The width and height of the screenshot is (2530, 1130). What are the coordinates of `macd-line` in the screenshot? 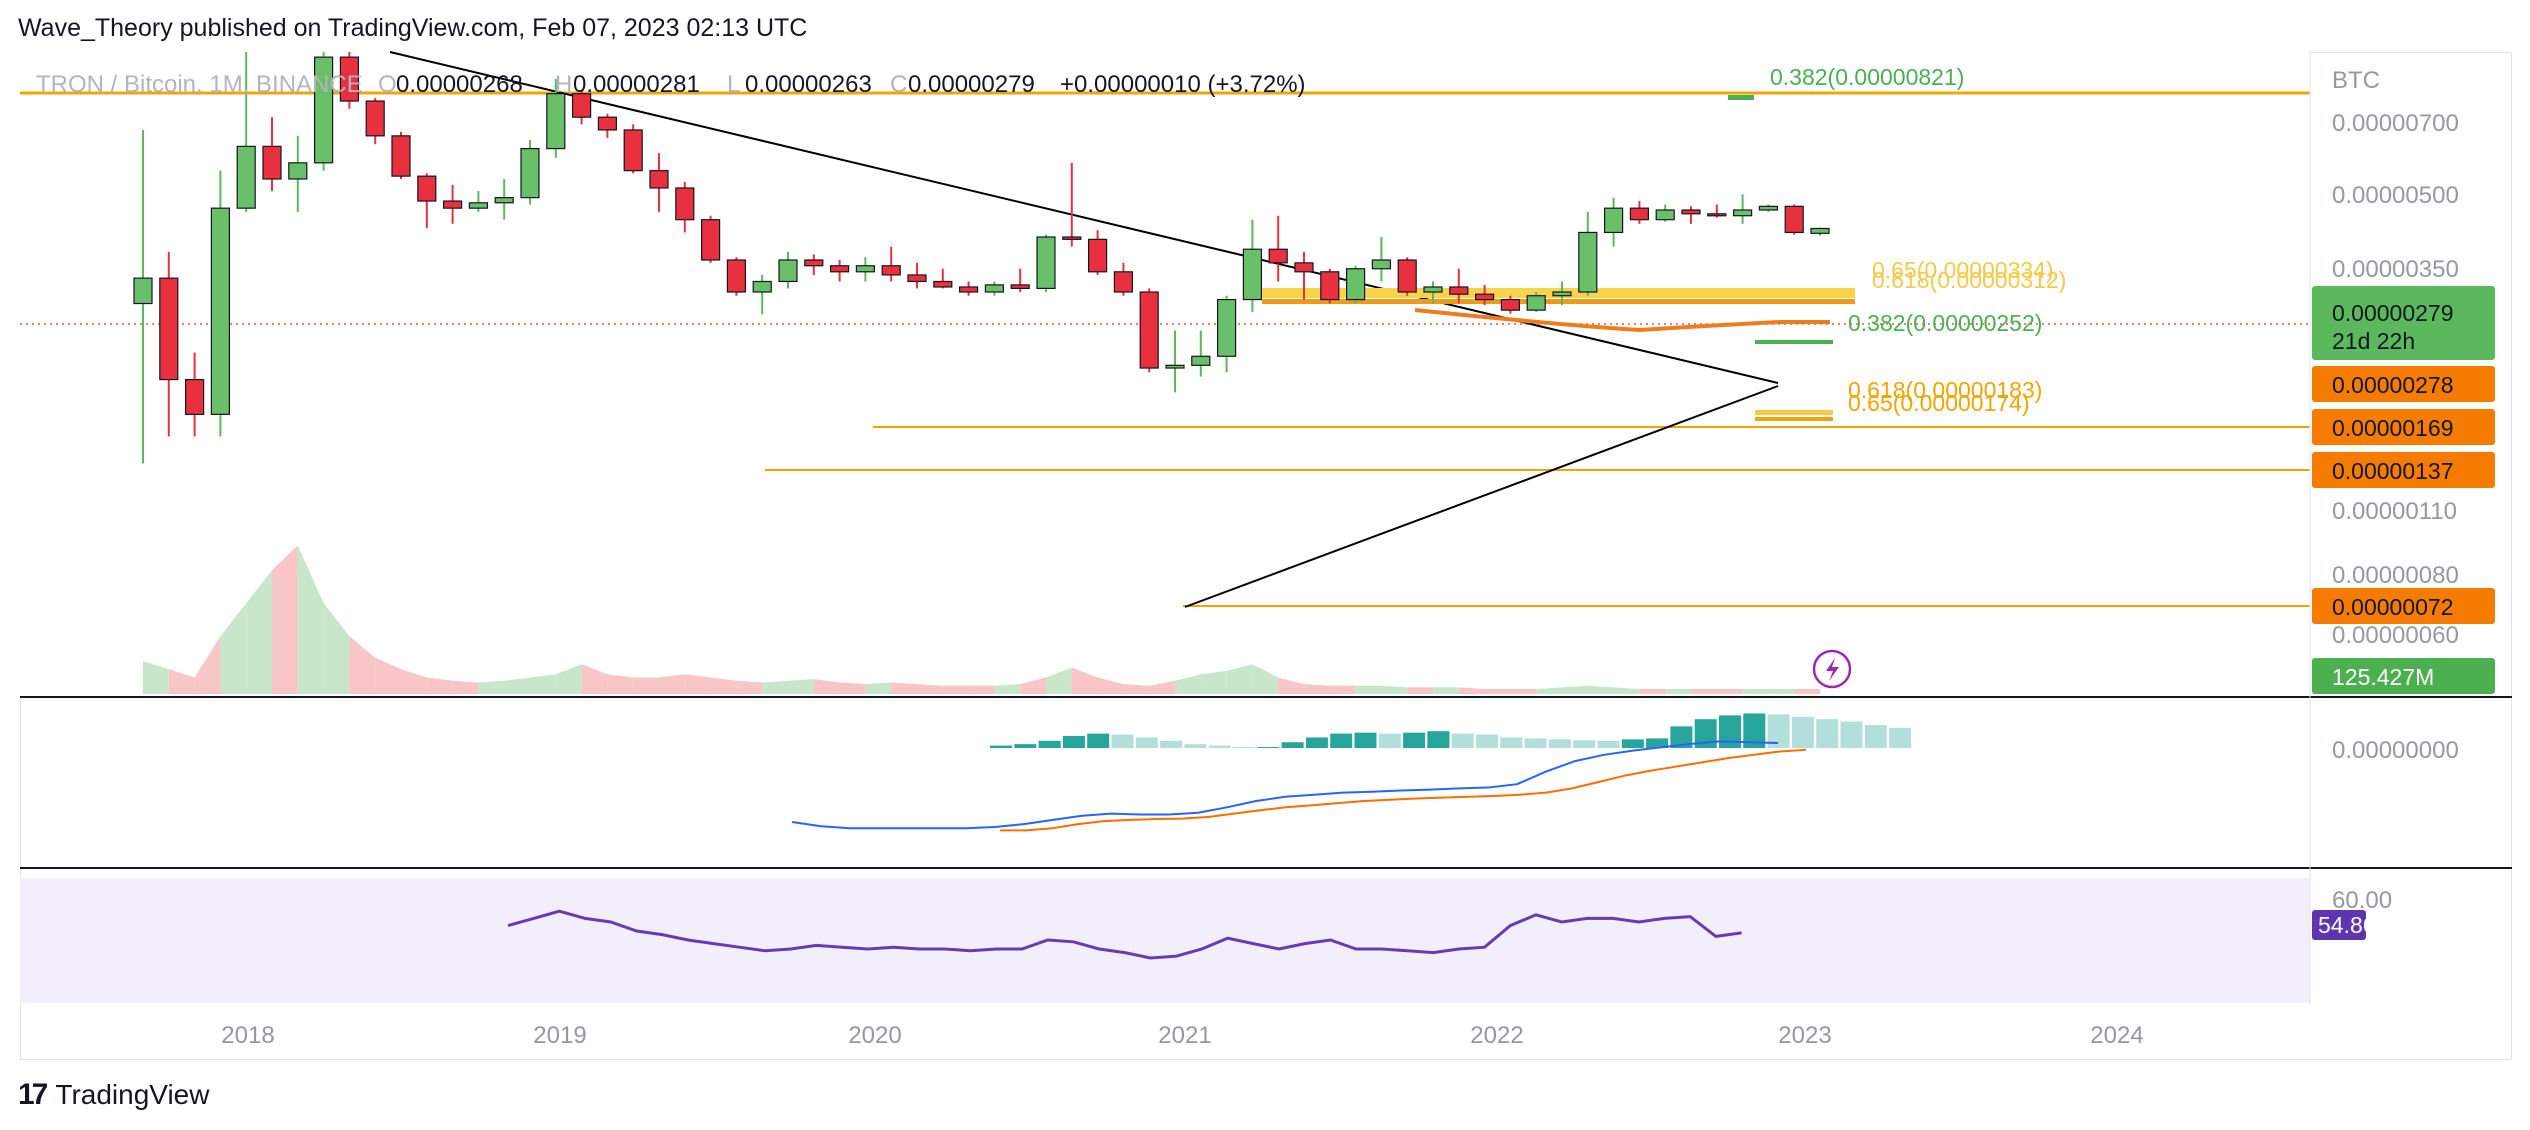 It's located at (1285, 785).